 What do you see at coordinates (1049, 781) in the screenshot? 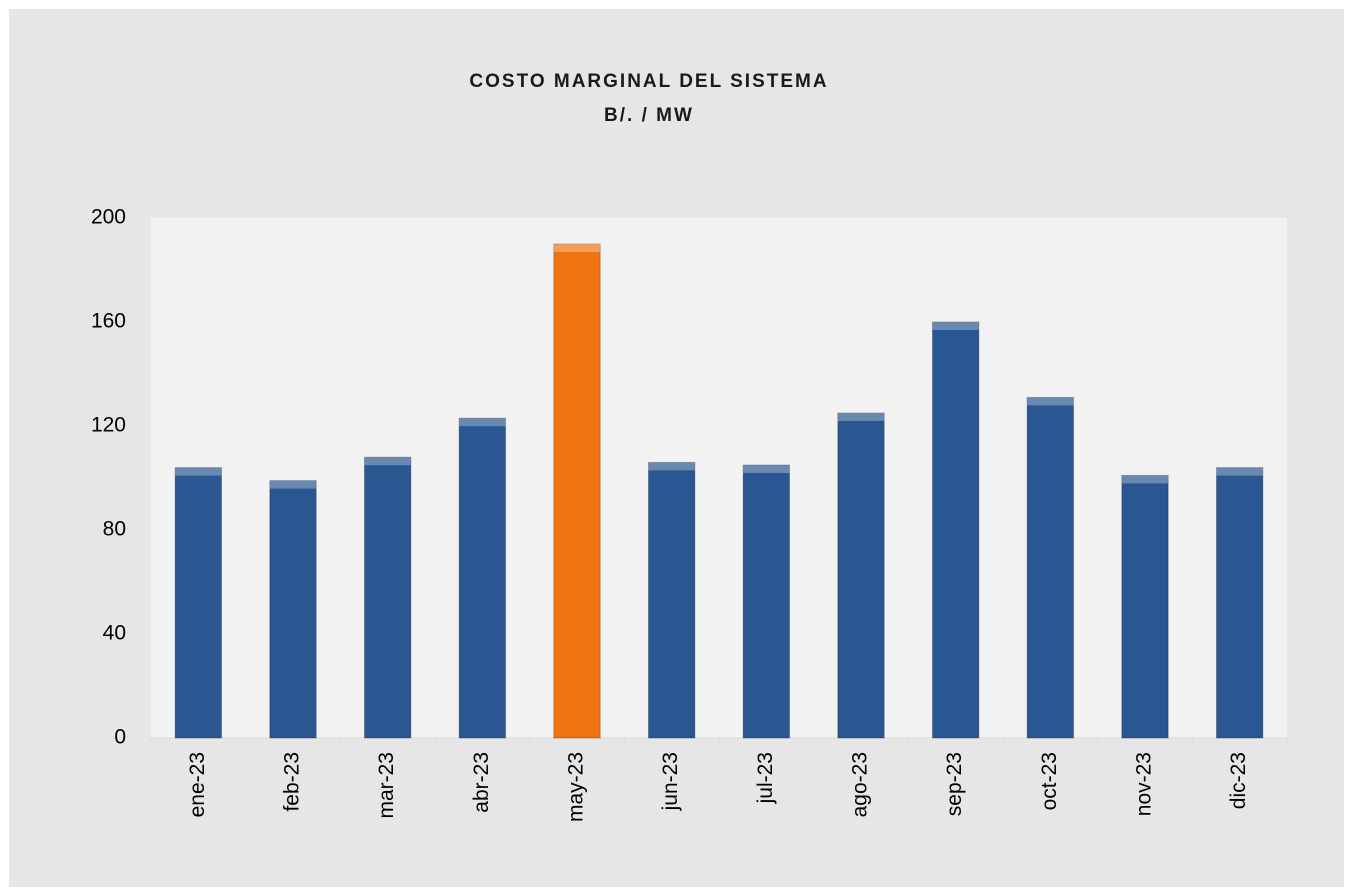
I see `x-tick-label: oct-23` at bounding box center [1049, 781].